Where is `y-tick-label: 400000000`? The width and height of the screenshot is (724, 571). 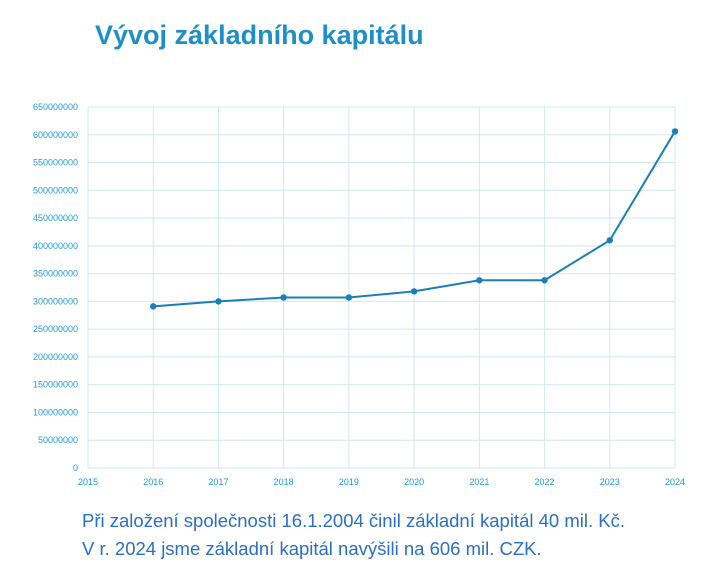
y-tick-label: 400000000 is located at coordinates (55, 246).